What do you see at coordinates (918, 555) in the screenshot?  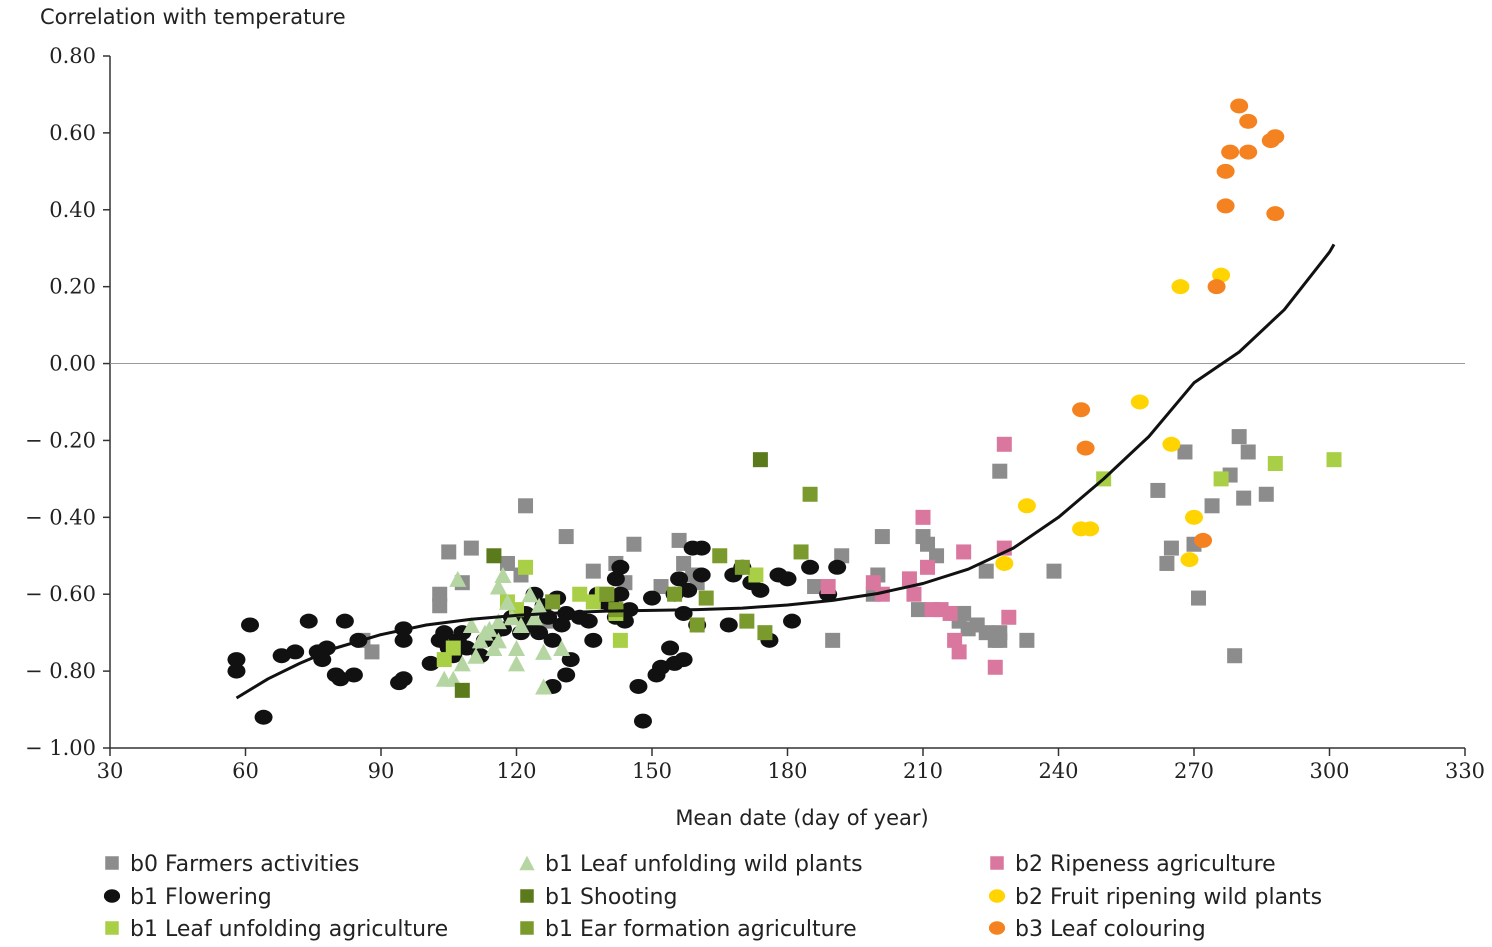 I see `series-b2-ripeness-agriculture` at bounding box center [918, 555].